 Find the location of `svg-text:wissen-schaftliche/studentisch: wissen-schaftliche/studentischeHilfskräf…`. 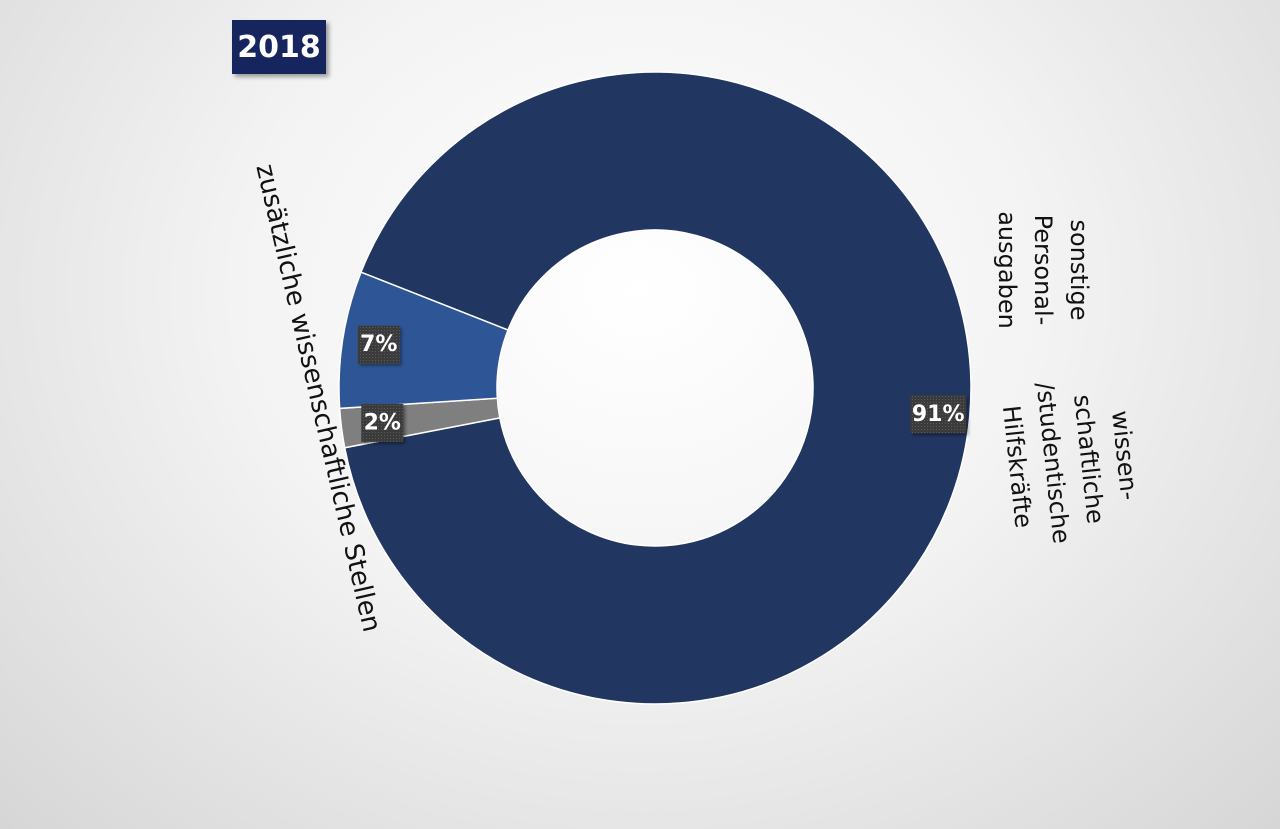

svg-text:wissen-schaftliche/studentisch: wissen-schaftliche/studentischeHilfskräf… is located at coordinates (1071, 461).